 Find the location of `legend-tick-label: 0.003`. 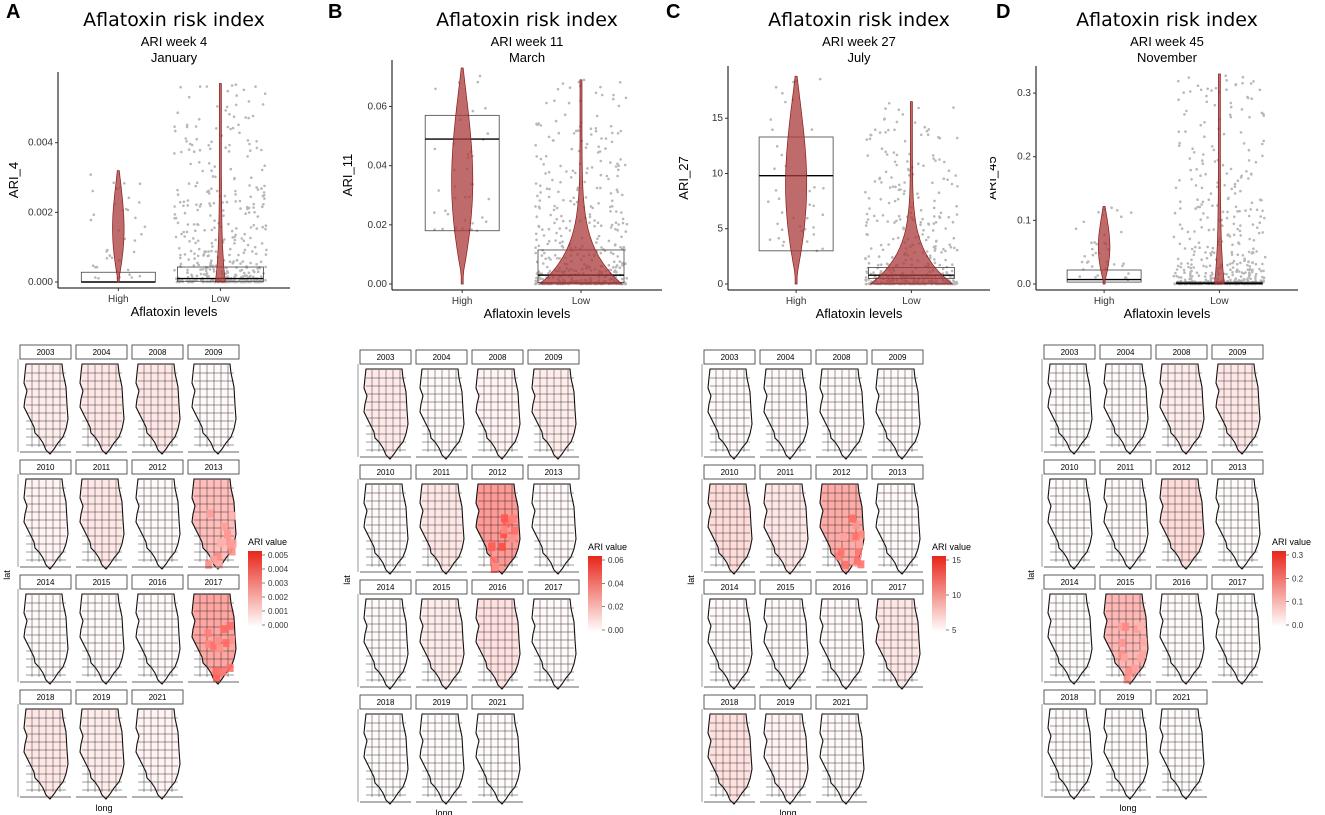

legend-tick-label: 0.003 is located at coordinates (278, 583).